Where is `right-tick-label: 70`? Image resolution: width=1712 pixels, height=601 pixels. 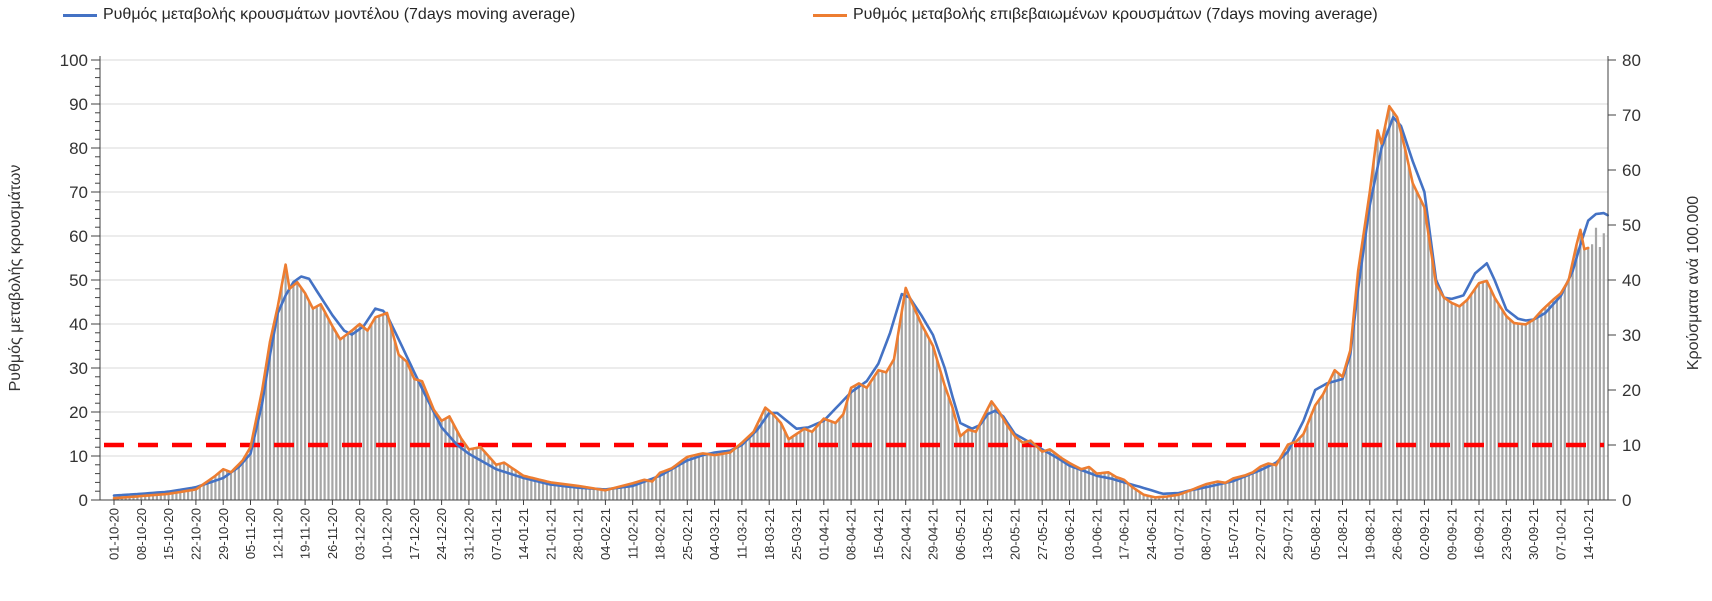
right-tick-label: 70 is located at coordinates (1631, 115).